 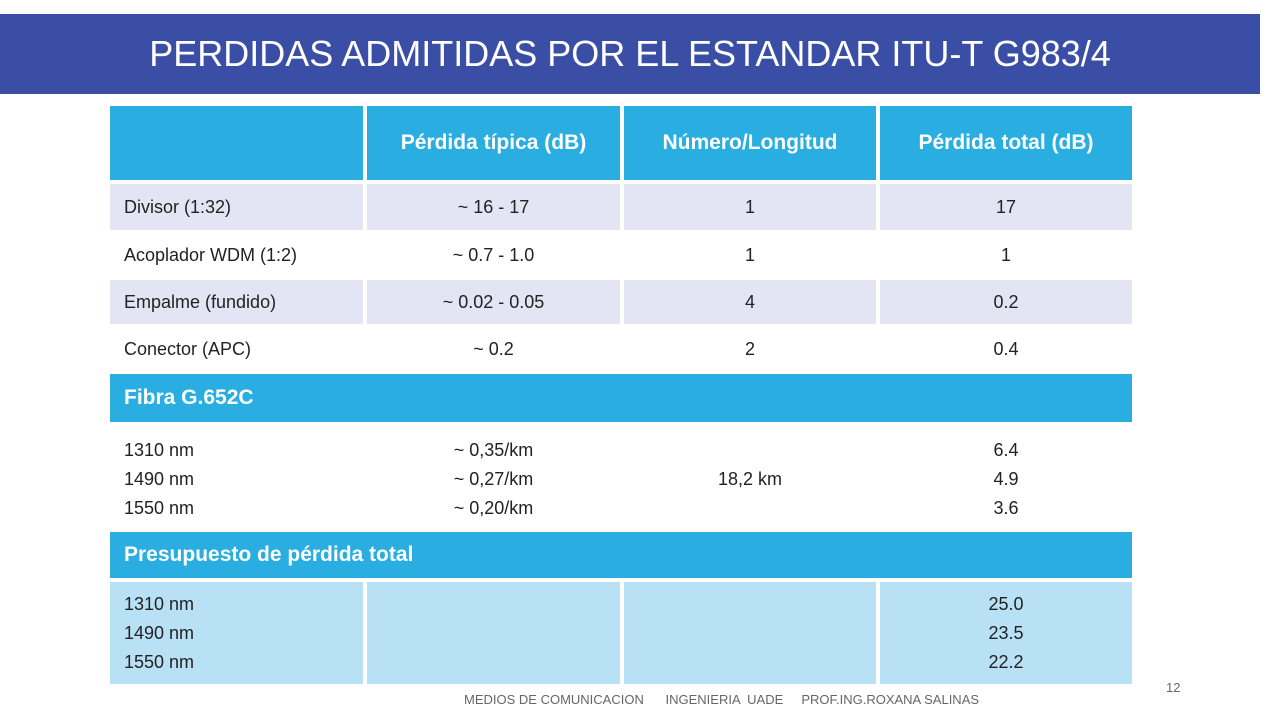 What do you see at coordinates (236, 349) in the screenshot?
I see `row-label: Conector (APC)` at bounding box center [236, 349].